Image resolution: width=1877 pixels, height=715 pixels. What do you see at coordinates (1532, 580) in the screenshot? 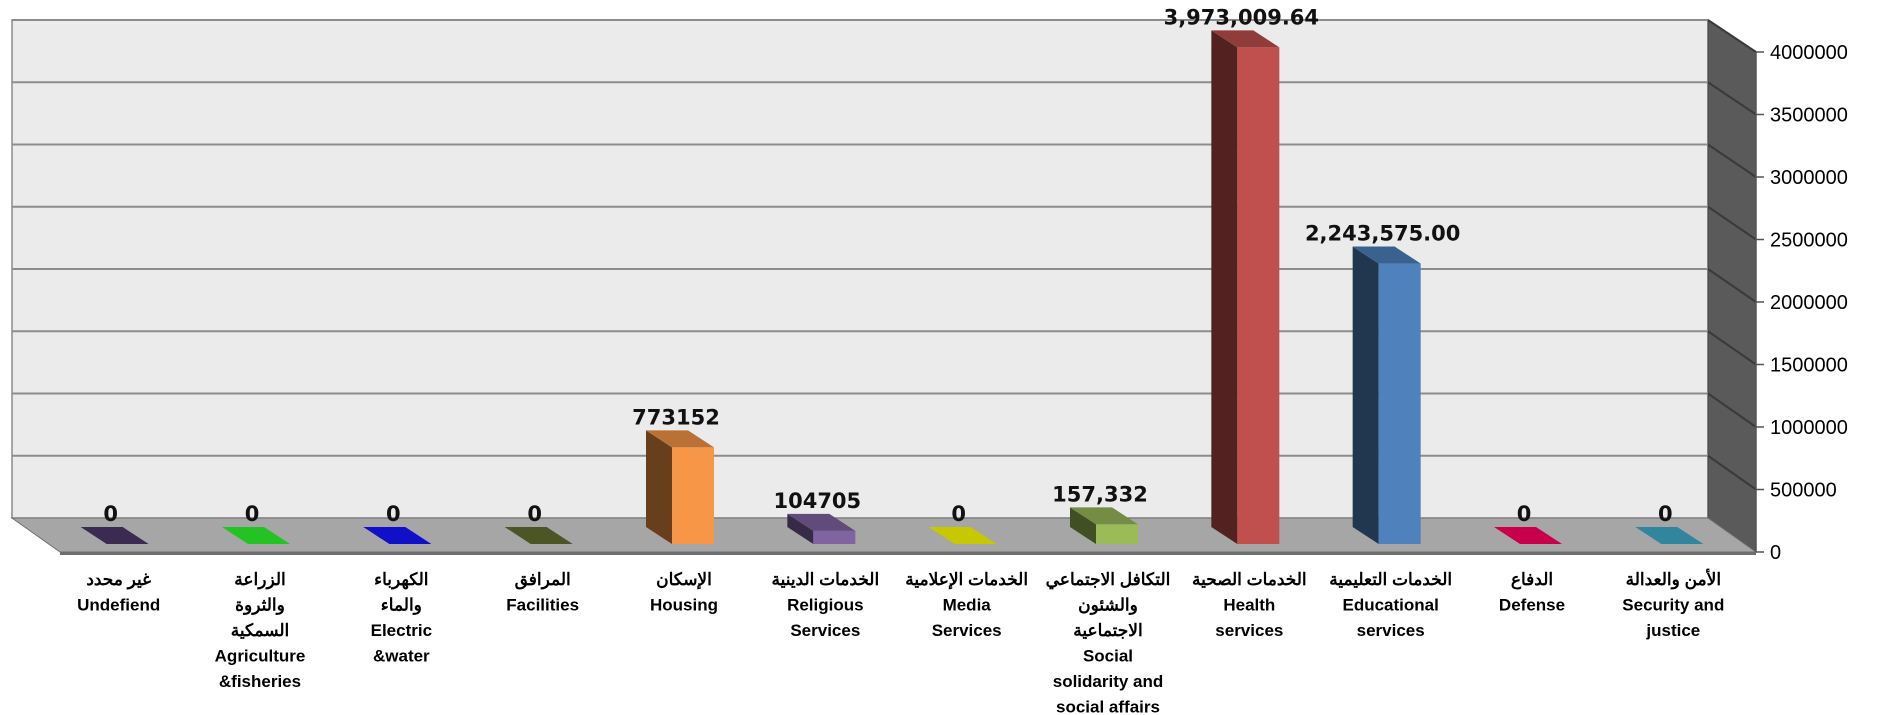
I see `x-tick-label: الدفاع` at bounding box center [1532, 580].